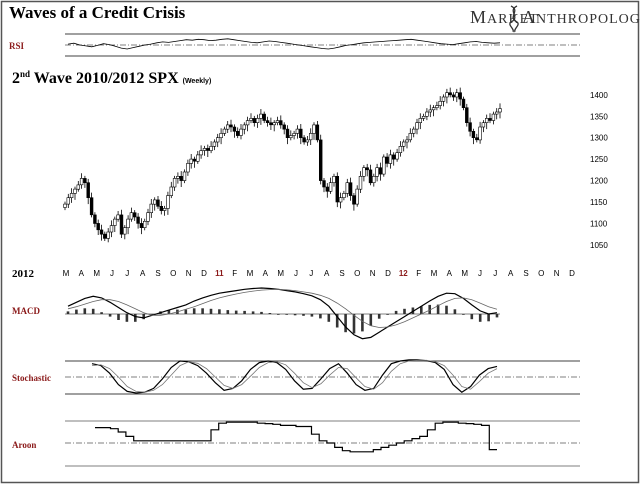  Describe the element at coordinates (599, 159) in the screenshot. I see `price-tick-label: 1250` at that location.